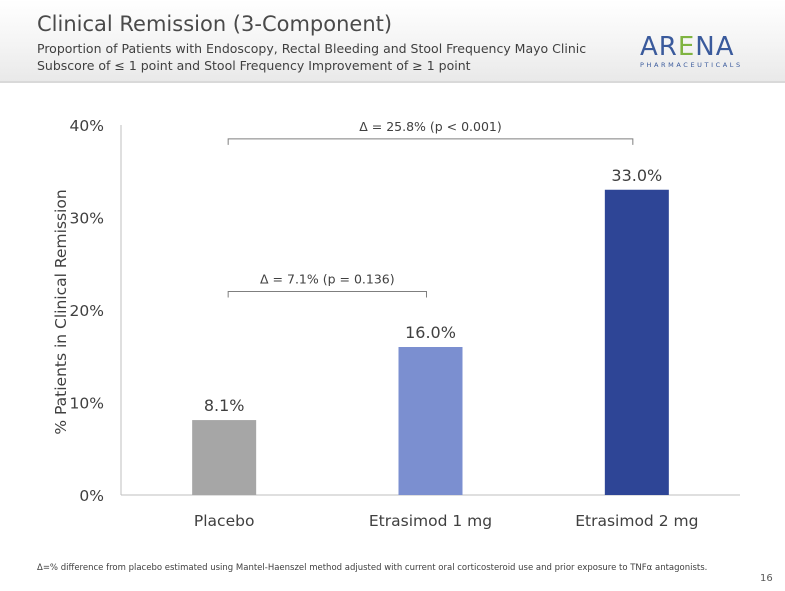  Describe the element at coordinates (87, 404) in the screenshot. I see `y-tick-label: 10%` at that location.